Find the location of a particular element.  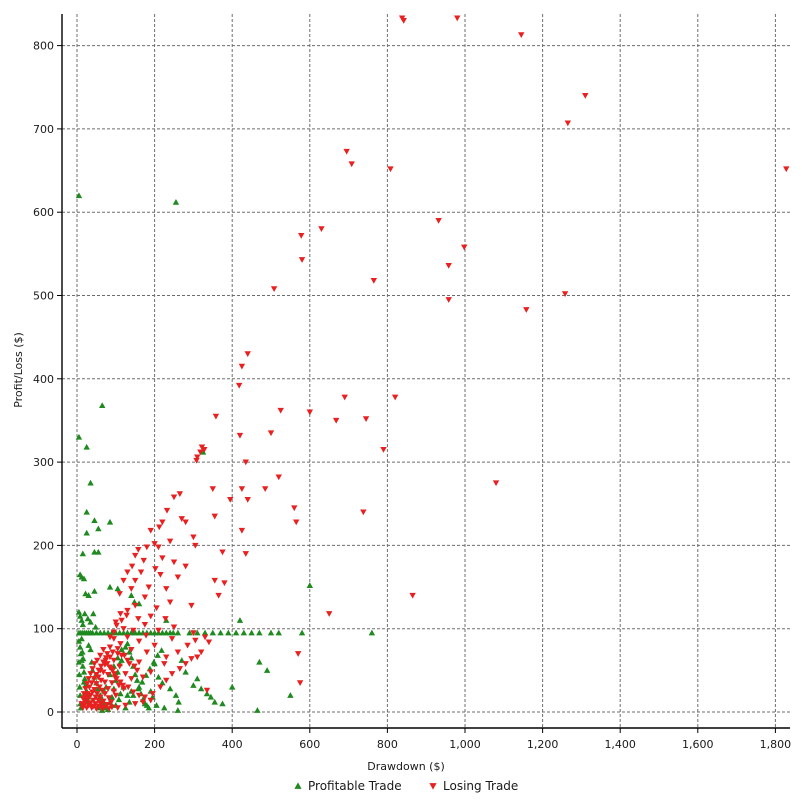

y-axis-title: Profit/Loss ($) is located at coordinates (18, 370).